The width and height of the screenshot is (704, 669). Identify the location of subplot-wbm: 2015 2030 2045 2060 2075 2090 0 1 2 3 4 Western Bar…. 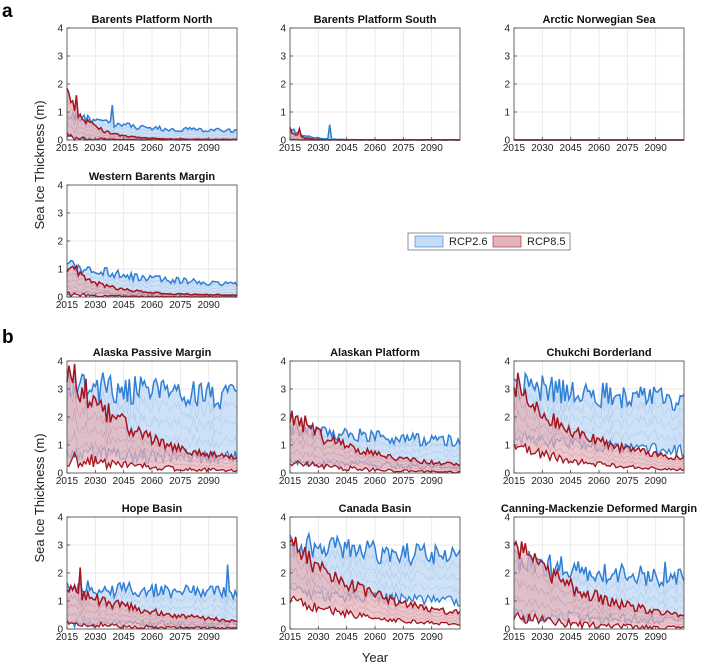
(147, 241).